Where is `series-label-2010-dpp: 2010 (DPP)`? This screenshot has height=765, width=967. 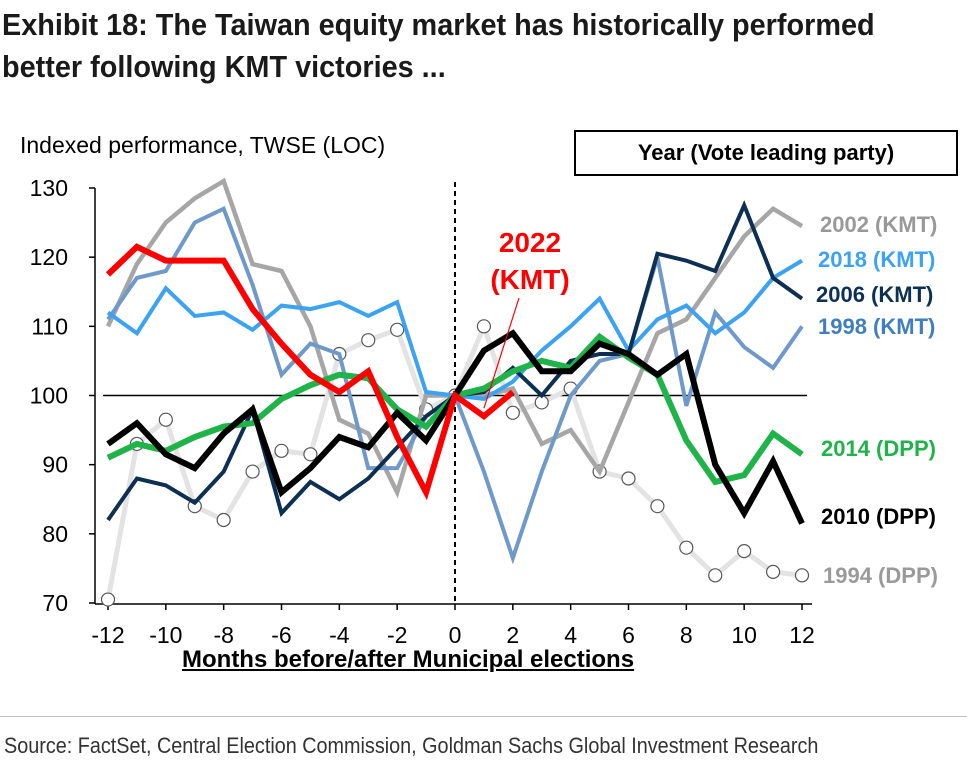 series-label-2010-dpp: 2010 (DPP) is located at coordinates (878, 516).